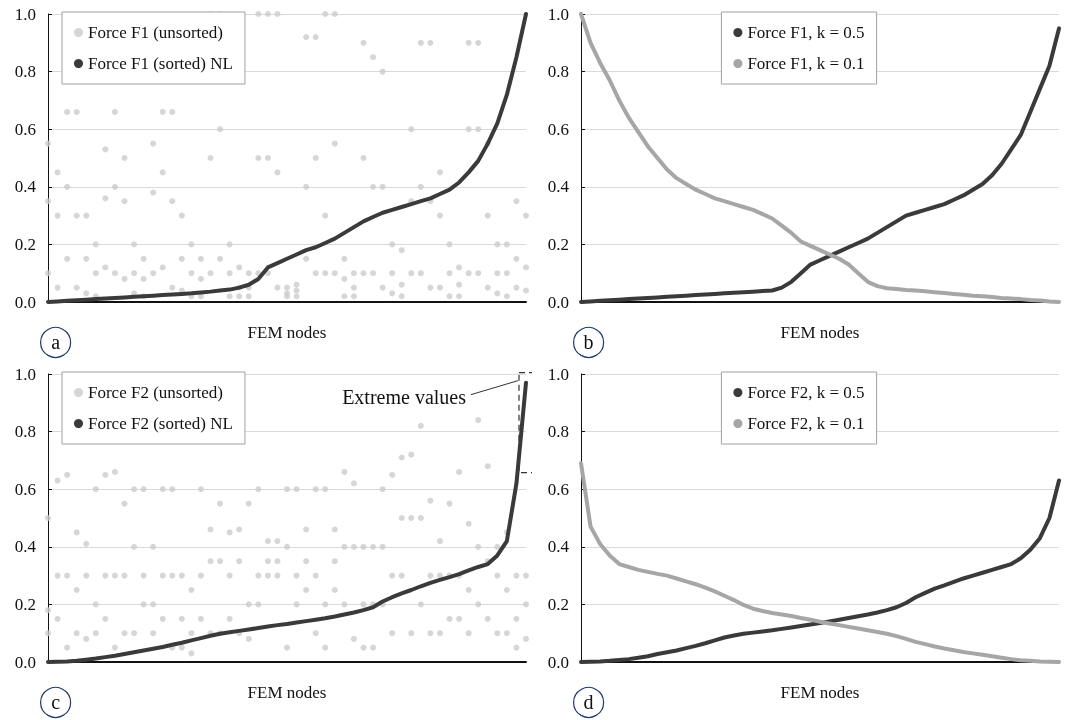 The width and height of the screenshot is (1065, 720). I want to click on text: d, so click(588, 702).